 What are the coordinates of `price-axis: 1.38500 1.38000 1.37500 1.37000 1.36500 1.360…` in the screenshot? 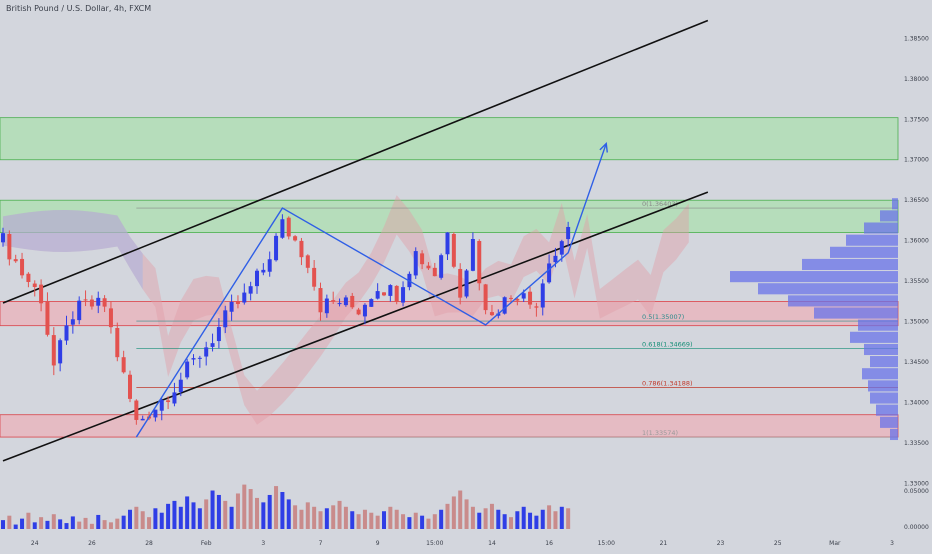 It's located at (916, 283).